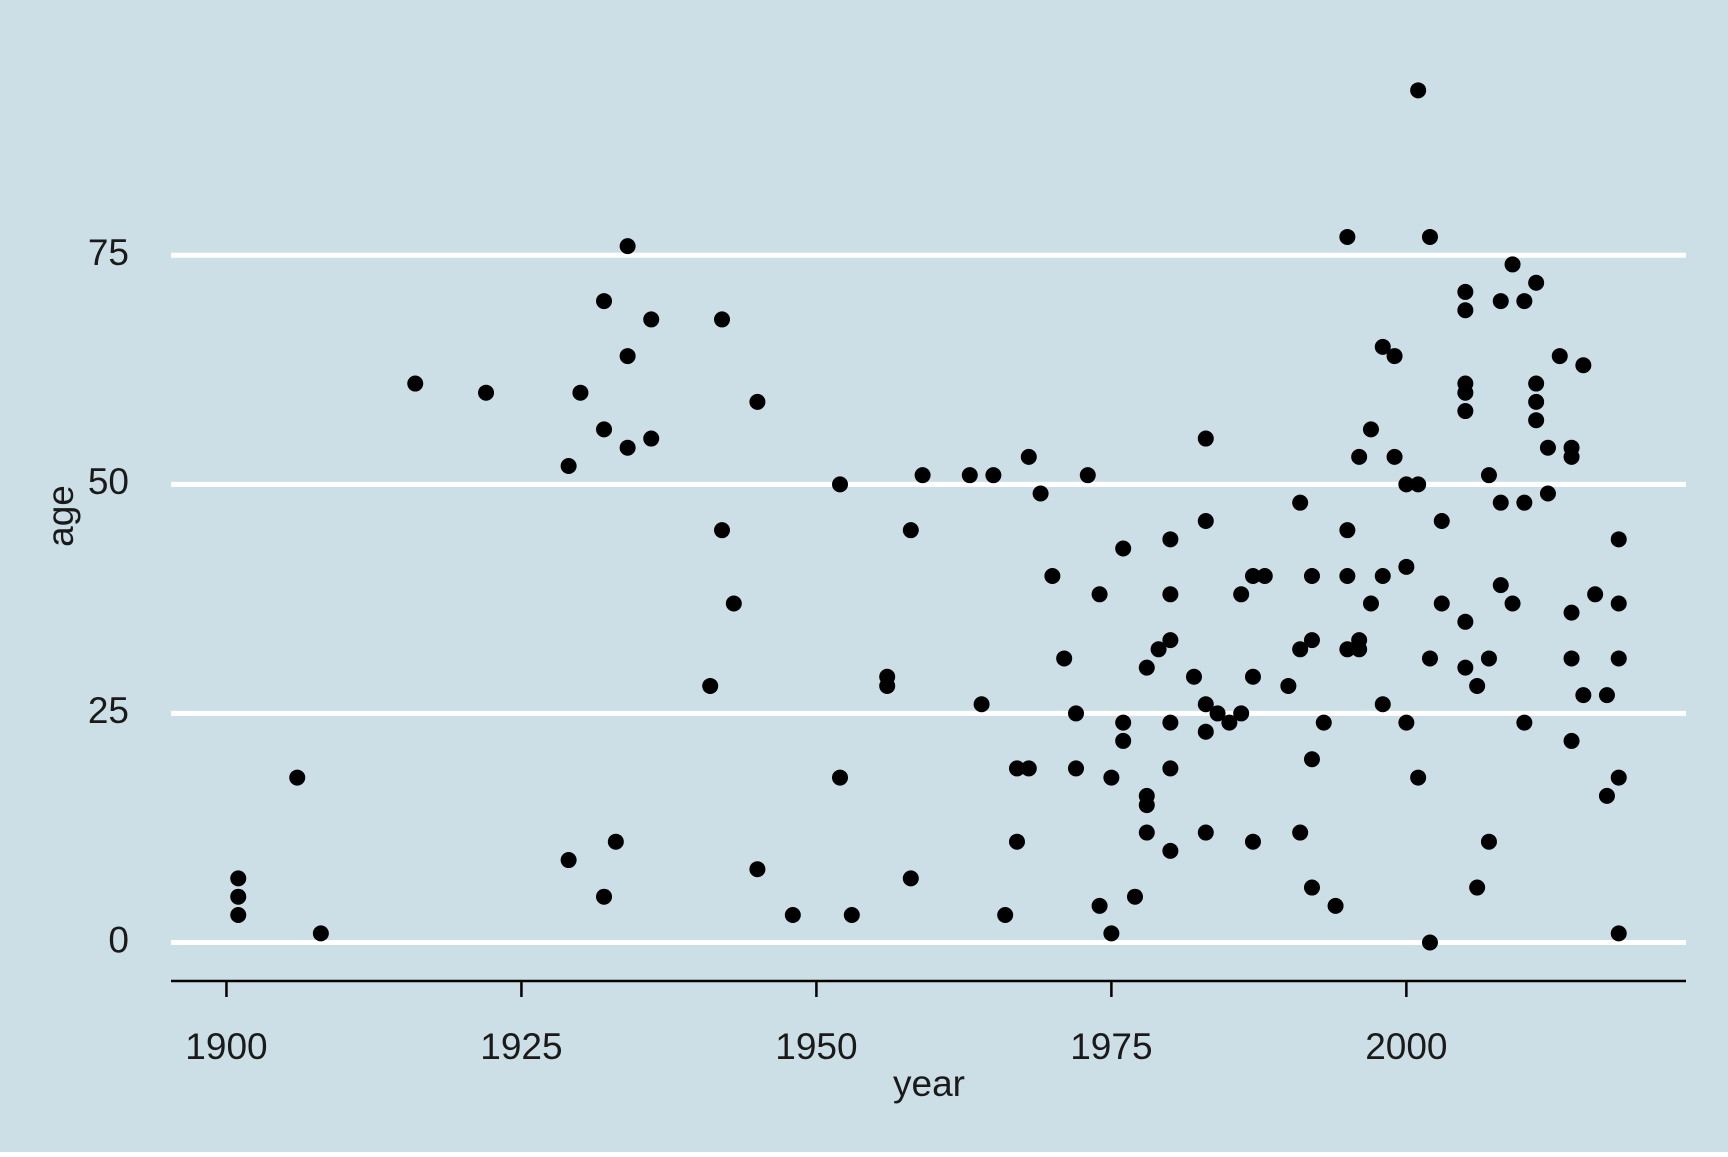 This screenshot has width=1728, height=1157. What do you see at coordinates (226, 1046) in the screenshot?
I see `x-tick-label: 1900` at bounding box center [226, 1046].